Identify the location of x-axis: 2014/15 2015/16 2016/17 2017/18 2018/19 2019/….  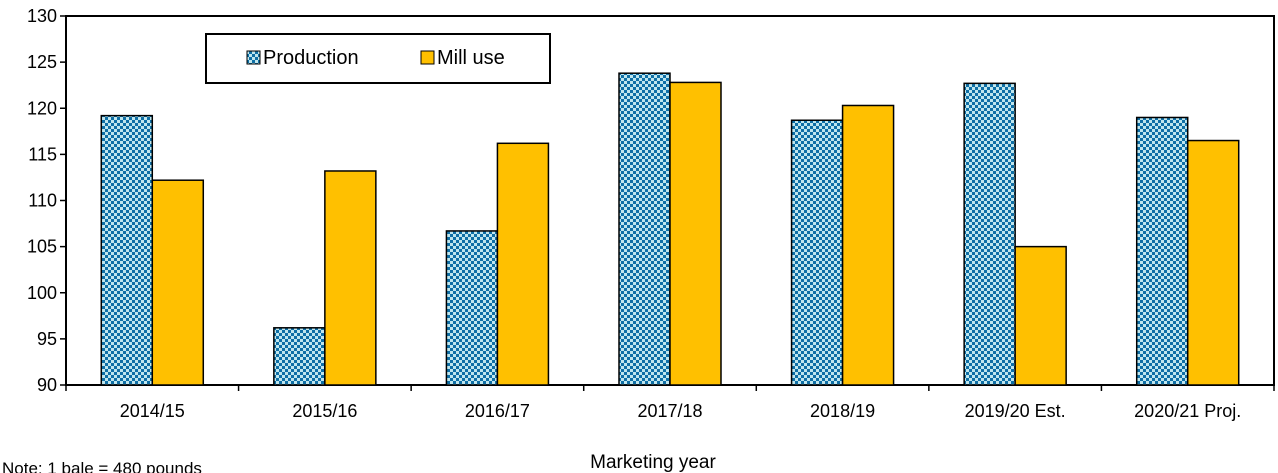
(670, 403).